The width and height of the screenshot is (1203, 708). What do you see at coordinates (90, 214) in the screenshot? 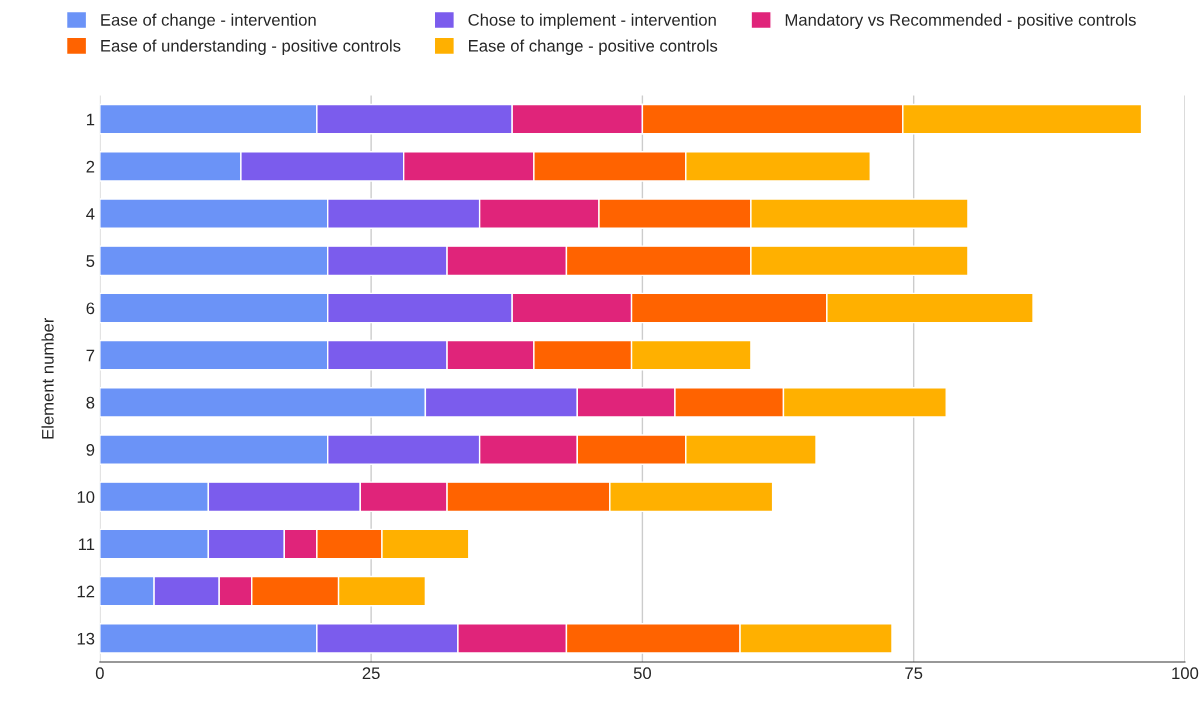
I see `y-tick-label: 4` at bounding box center [90, 214].